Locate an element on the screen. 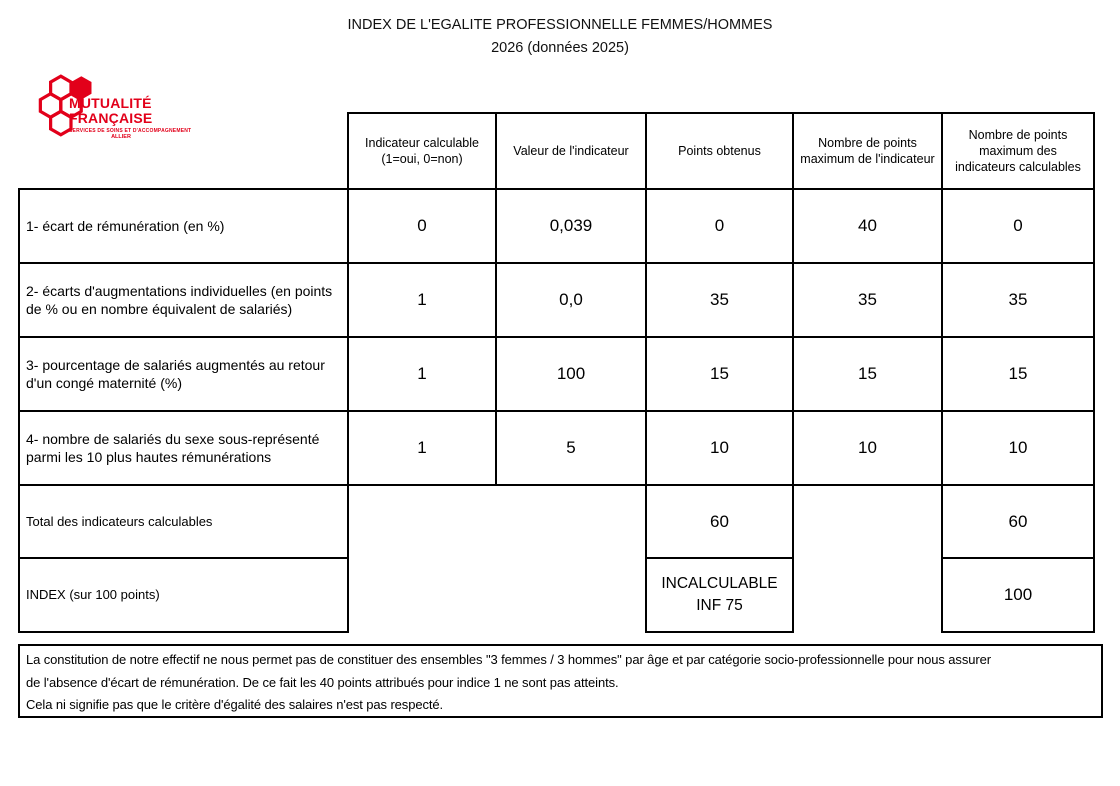 The image size is (1120, 786). row2-max-indicateur: 35 is located at coordinates (867, 300).